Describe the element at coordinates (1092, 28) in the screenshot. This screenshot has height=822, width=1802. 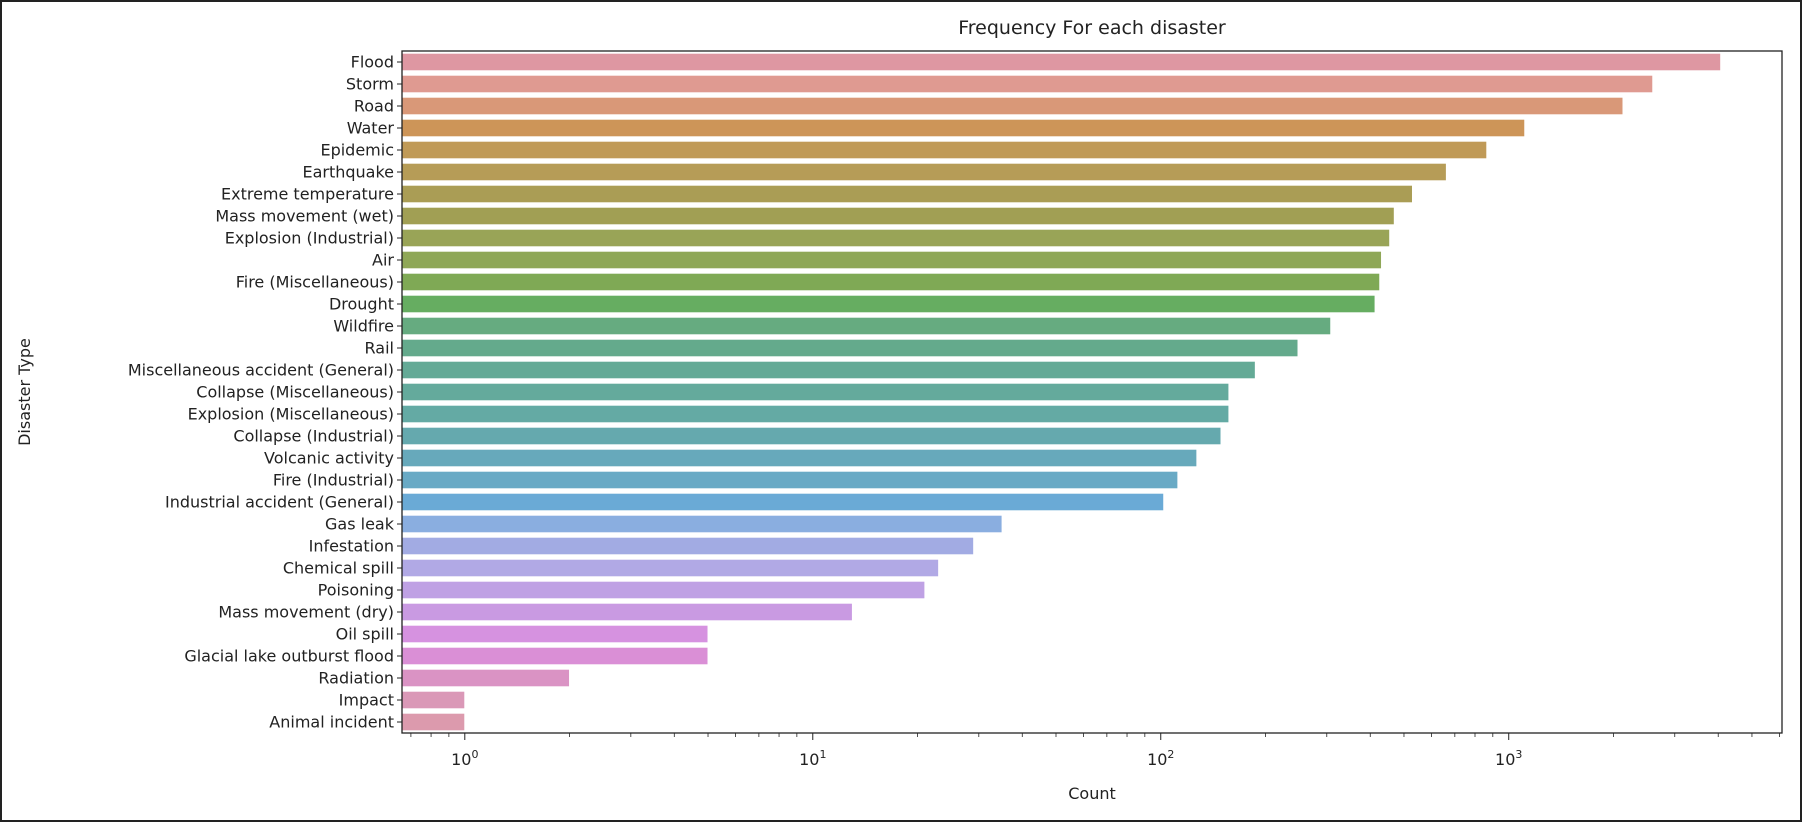
I see `chart-title: Frequency For each disaster` at that location.